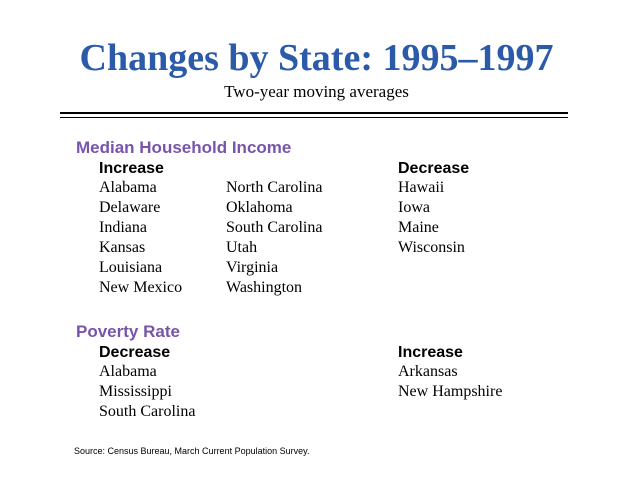 Image resolution: width=633 pixels, height=489 pixels. What do you see at coordinates (122, 247) in the screenshot?
I see `state-item: Kansas` at bounding box center [122, 247].